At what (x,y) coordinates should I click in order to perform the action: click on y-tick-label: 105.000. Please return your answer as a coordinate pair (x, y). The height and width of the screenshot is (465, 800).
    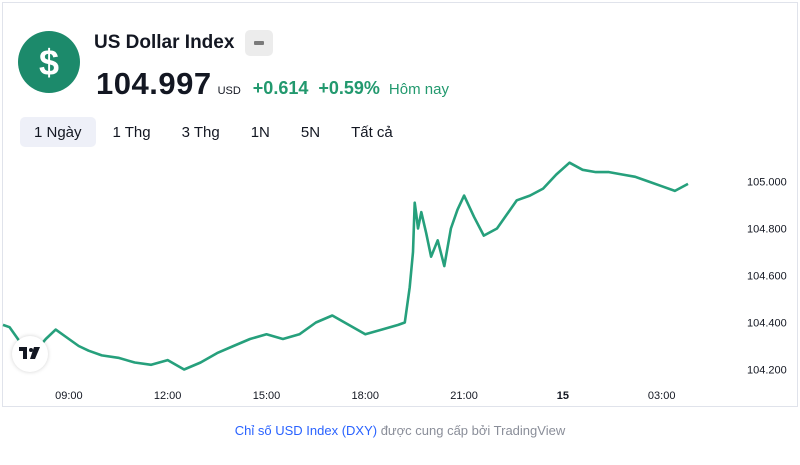
    Looking at the image, I should click on (767, 183).